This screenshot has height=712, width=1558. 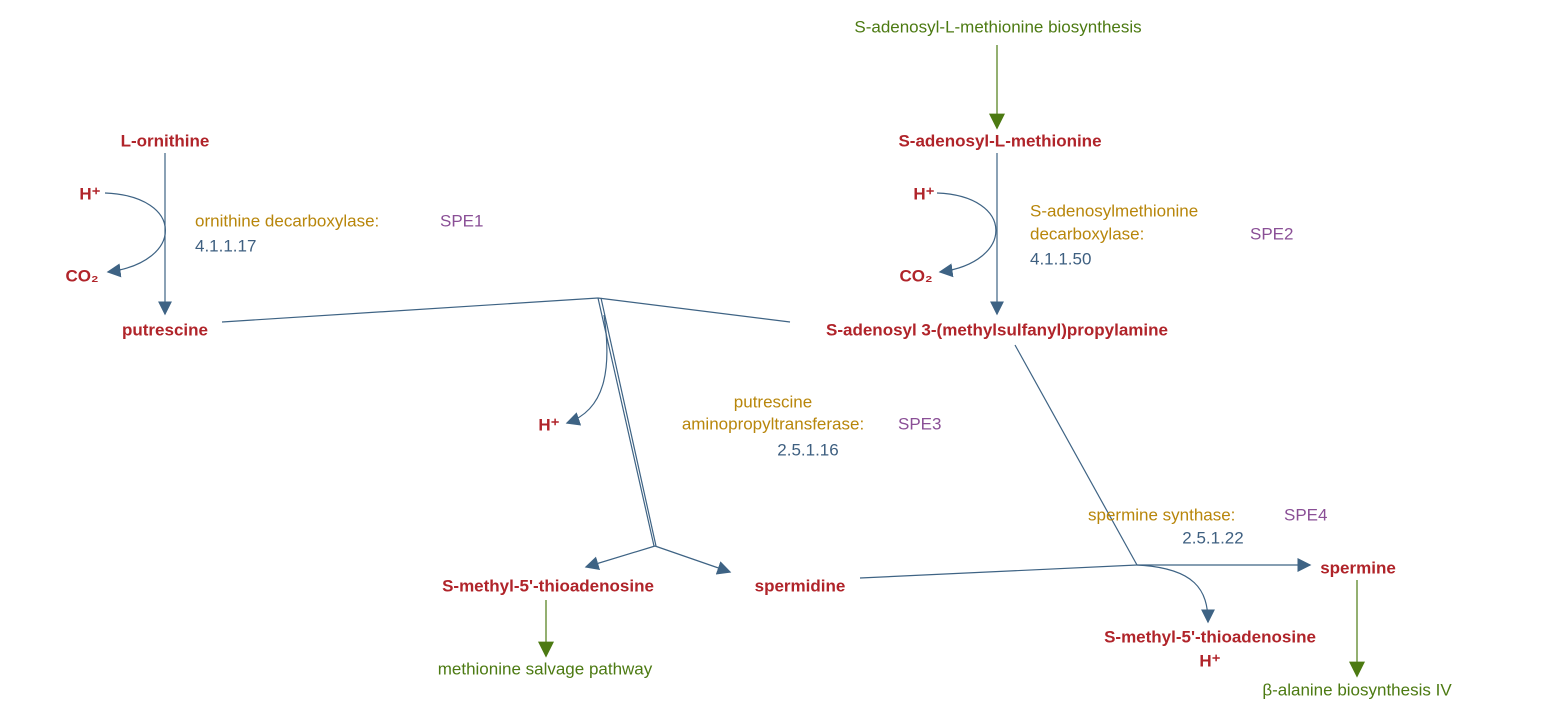 I want to click on ec-number: 4.1.1.17, so click(x=225, y=245).